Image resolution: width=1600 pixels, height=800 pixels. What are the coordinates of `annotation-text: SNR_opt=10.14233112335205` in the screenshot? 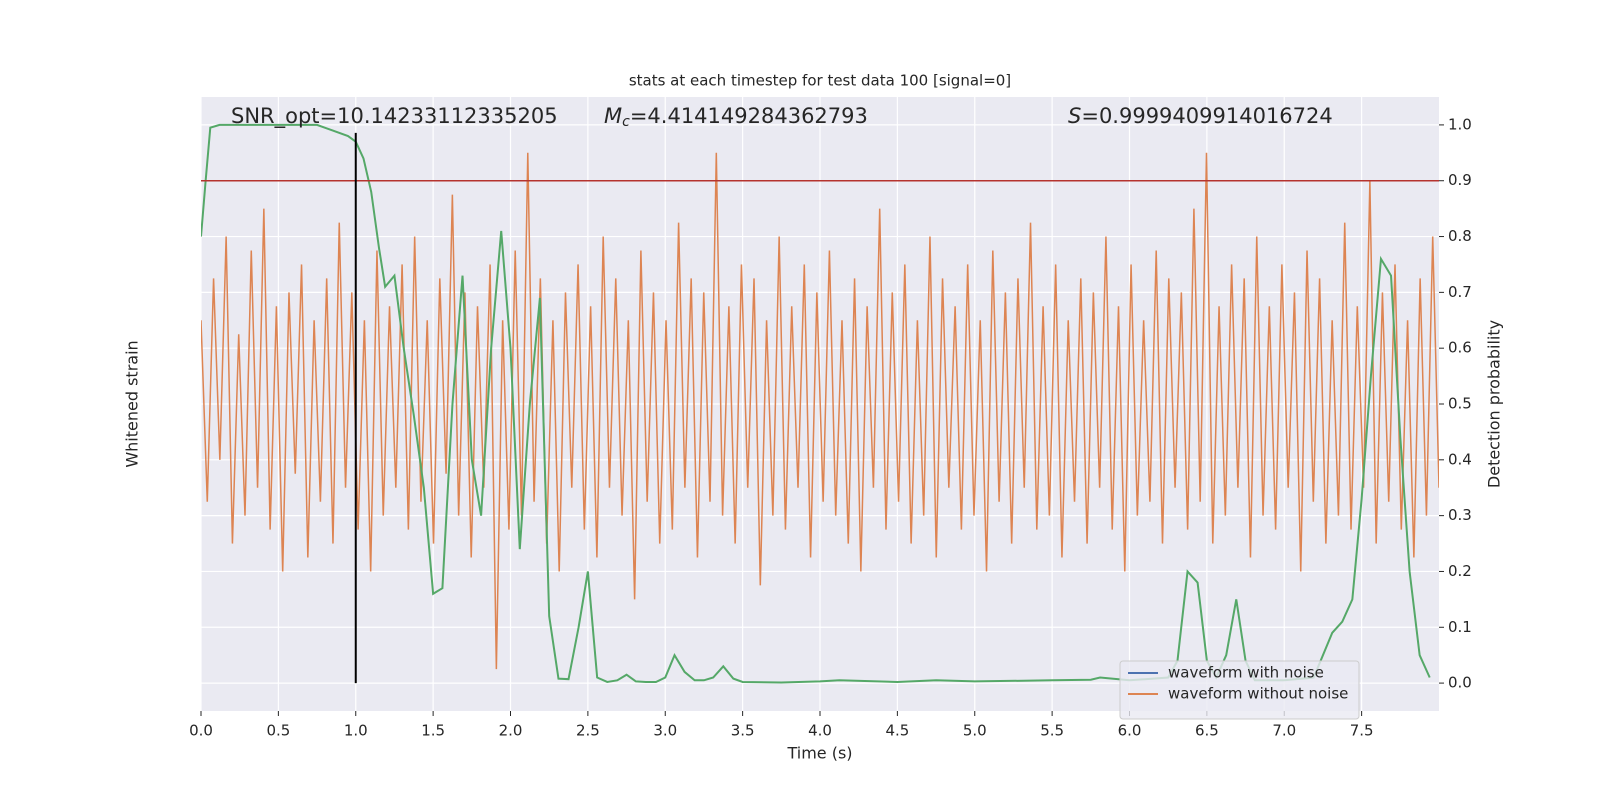 It's located at (394, 116).